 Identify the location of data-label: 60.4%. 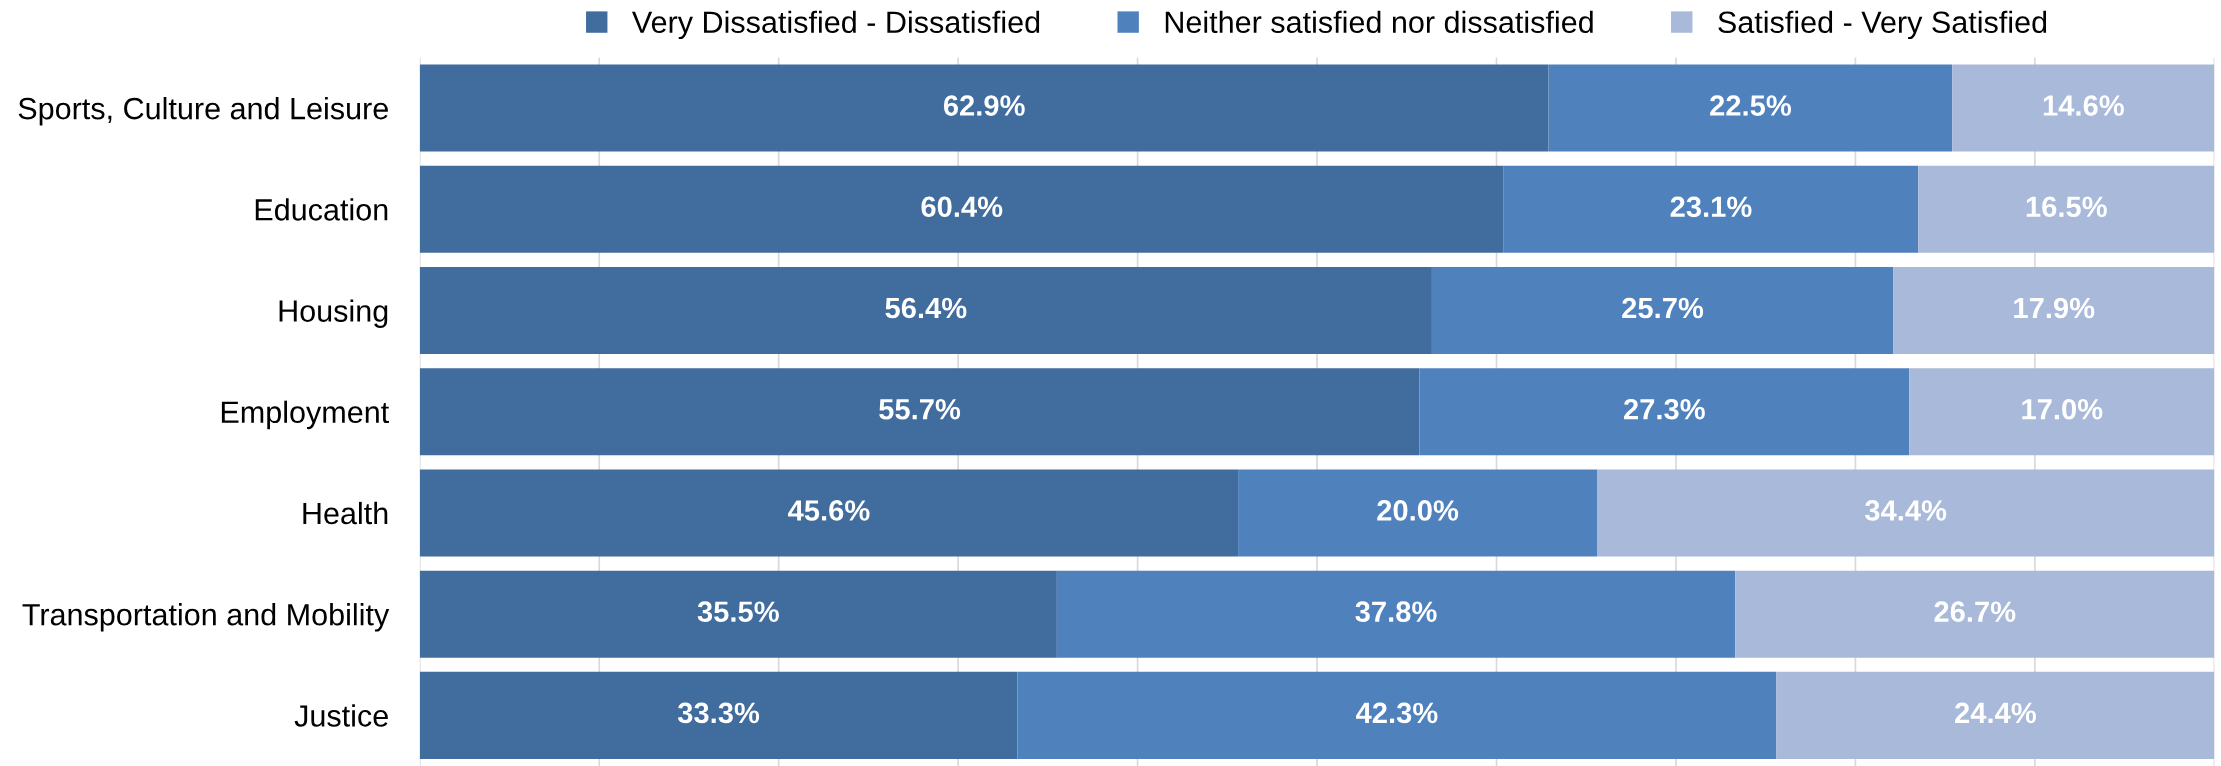
(962, 207).